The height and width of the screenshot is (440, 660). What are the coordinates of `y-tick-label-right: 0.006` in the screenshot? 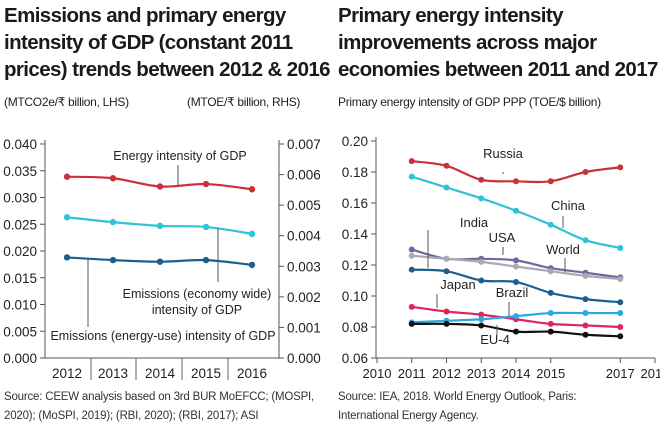 It's located at (304, 175).